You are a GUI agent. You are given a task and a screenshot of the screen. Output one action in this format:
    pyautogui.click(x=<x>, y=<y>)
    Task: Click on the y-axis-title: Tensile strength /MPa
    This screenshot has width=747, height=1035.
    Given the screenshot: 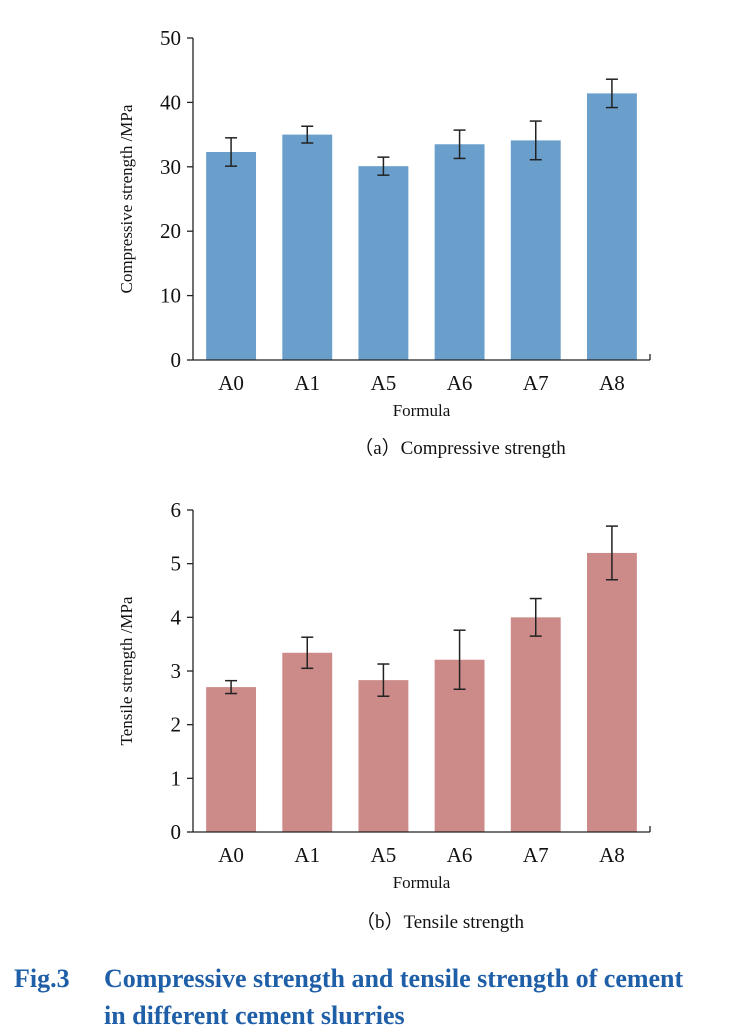 What is the action you would take?
    pyautogui.click(x=126, y=670)
    